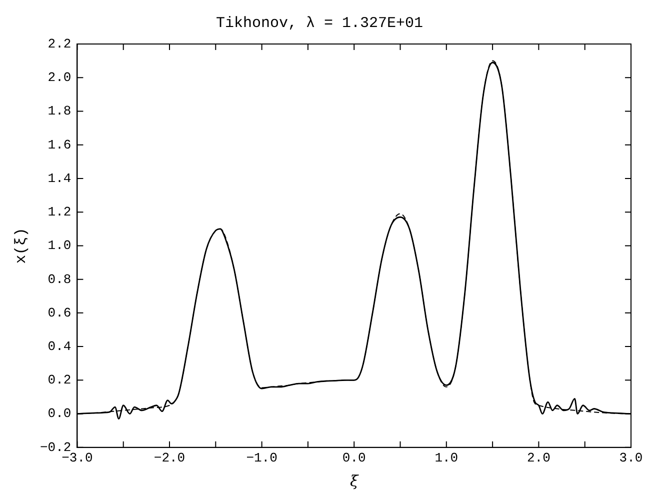 The width and height of the screenshot is (659, 503). Describe the element at coordinates (60, 111) in the screenshot. I see `y-tick-label: 1.8` at that location.